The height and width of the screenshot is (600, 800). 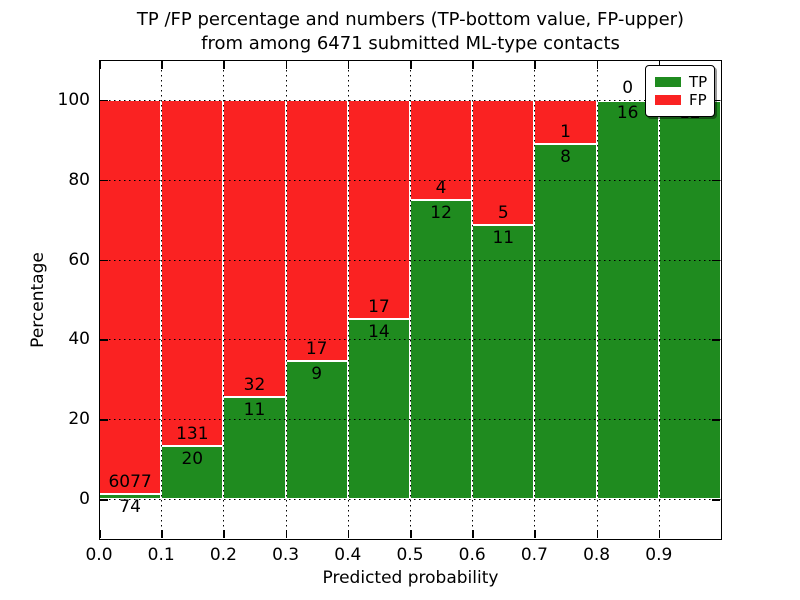 I want to click on x-tick-label-0.8: 0.8, so click(x=597, y=555).